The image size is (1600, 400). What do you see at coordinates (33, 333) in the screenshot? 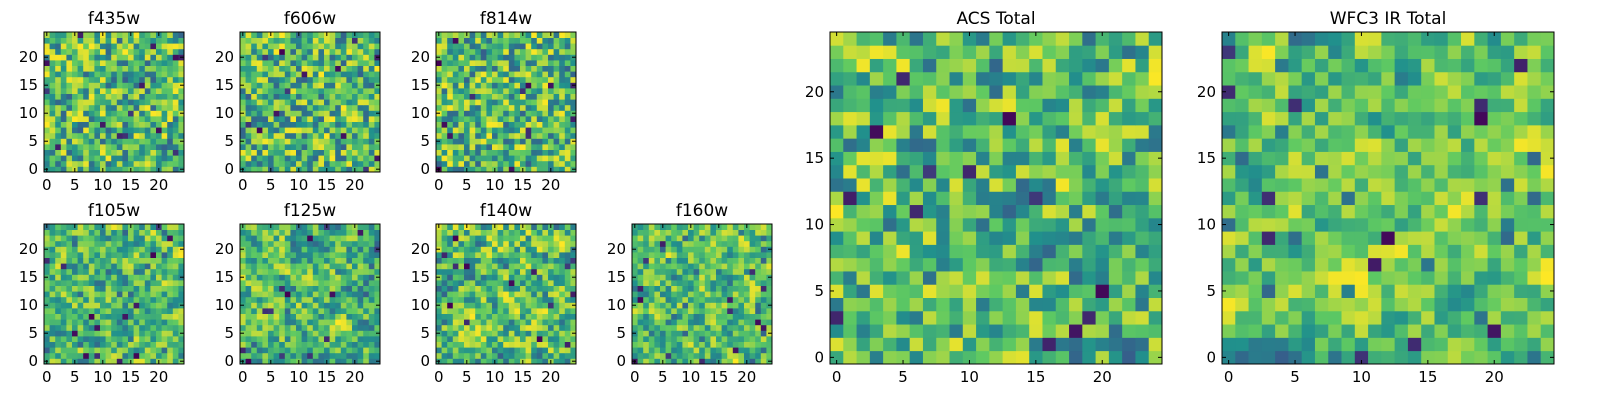
I see `y-tick-label: 5` at bounding box center [33, 333].